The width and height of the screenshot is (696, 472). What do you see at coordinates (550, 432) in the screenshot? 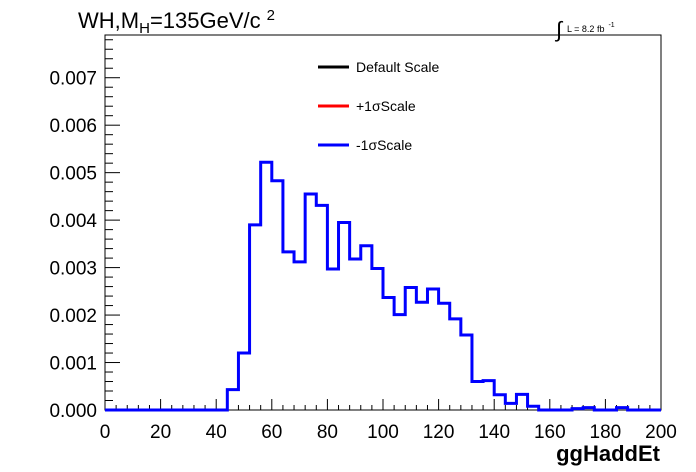
I see `x-tick-label: 160` at bounding box center [550, 432].